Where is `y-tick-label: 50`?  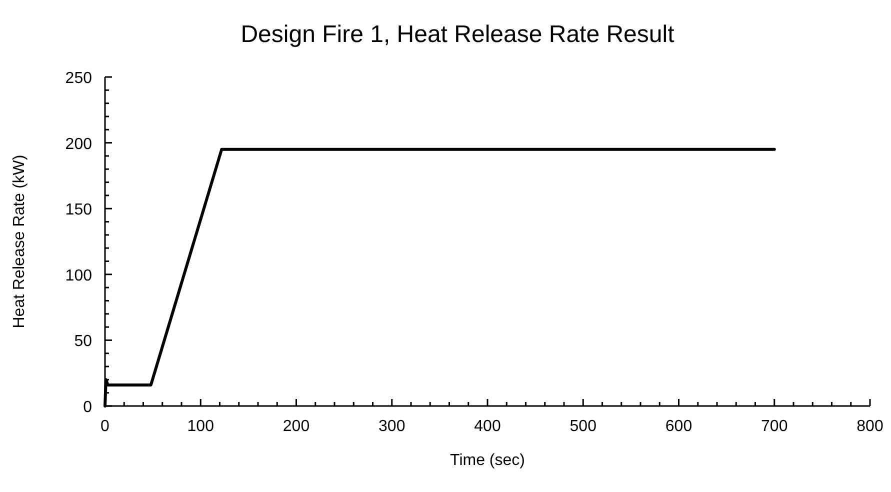 y-tick-label: 50 is located at coordinates (83, 341).